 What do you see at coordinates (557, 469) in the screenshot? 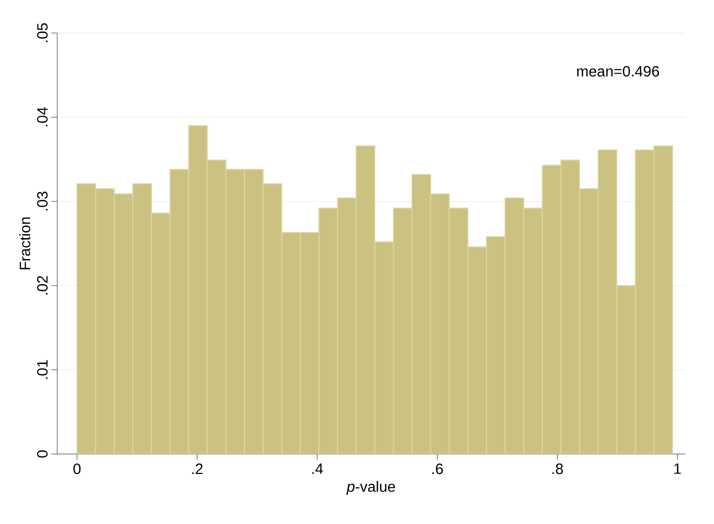
I see `x-tick-label: .8` at bounding box center [557, 469].